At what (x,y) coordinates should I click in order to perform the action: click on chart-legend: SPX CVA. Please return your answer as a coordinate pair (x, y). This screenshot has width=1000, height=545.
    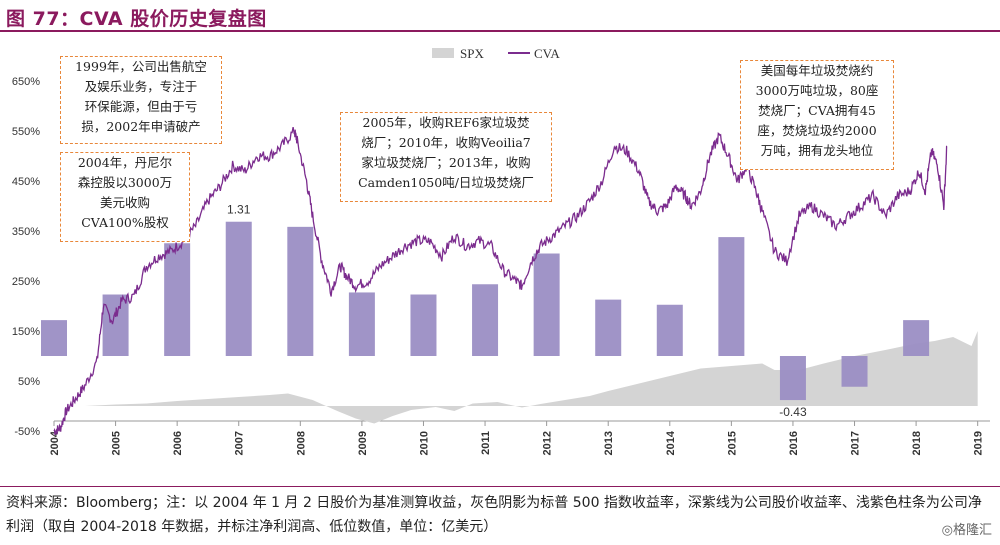
    Looking at the image, I should click on (496, 53).